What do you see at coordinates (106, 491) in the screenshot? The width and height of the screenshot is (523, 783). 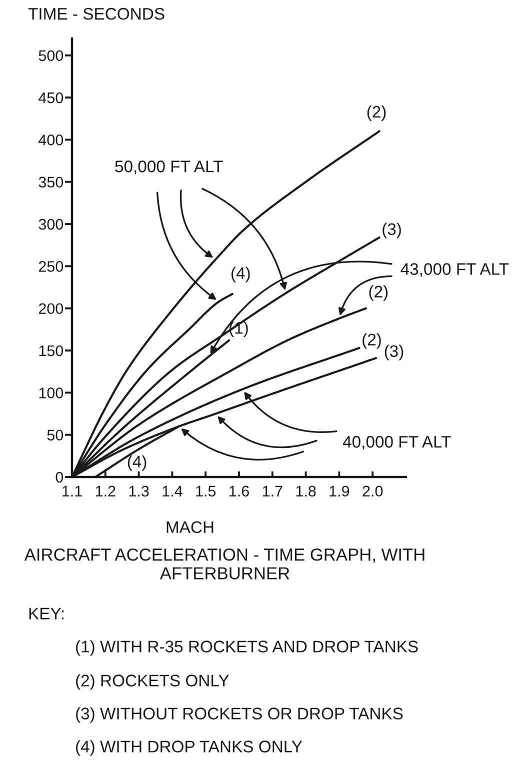 I see `x-tick-label: 1.2` at bounding box center [106, 491].